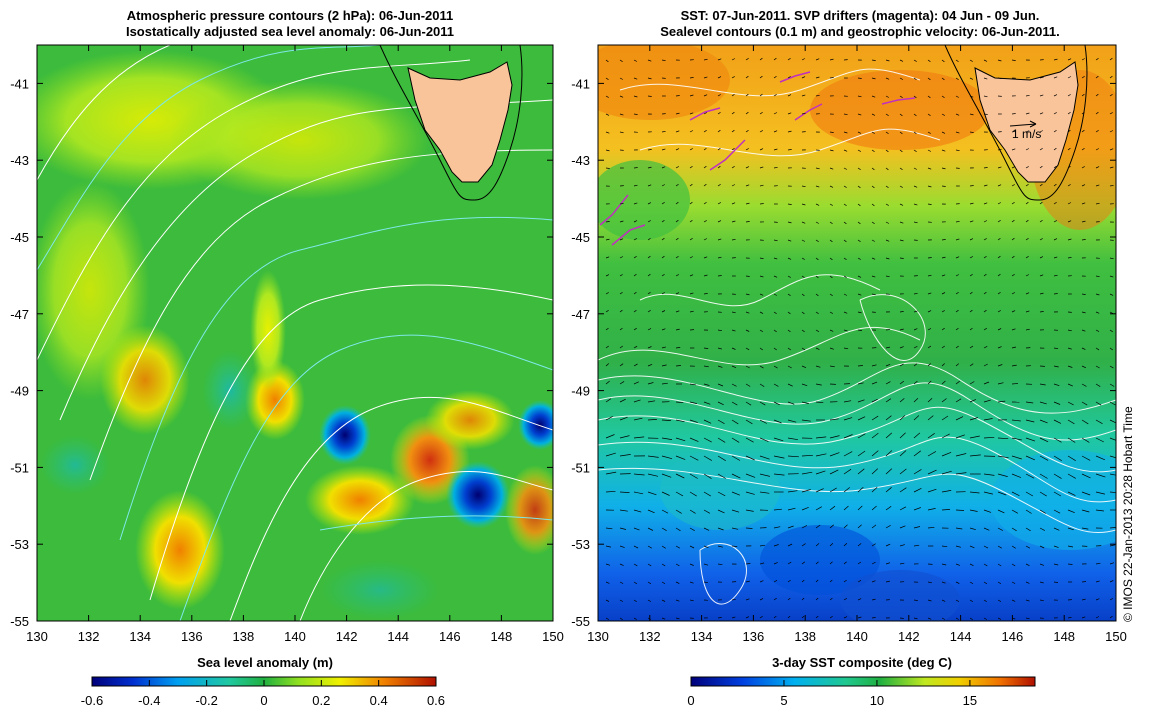 Image resolution: width=1150 pixels, height=710 pixels. I want to click on left-x-tick-label: 144, so click(398, 636).